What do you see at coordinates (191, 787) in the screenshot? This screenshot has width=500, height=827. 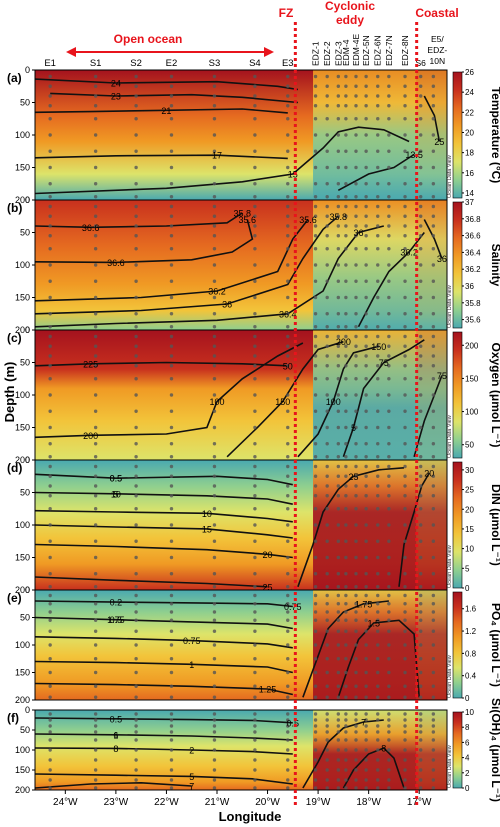 I see `contour-label: 7` at bounding box center [191, 787].